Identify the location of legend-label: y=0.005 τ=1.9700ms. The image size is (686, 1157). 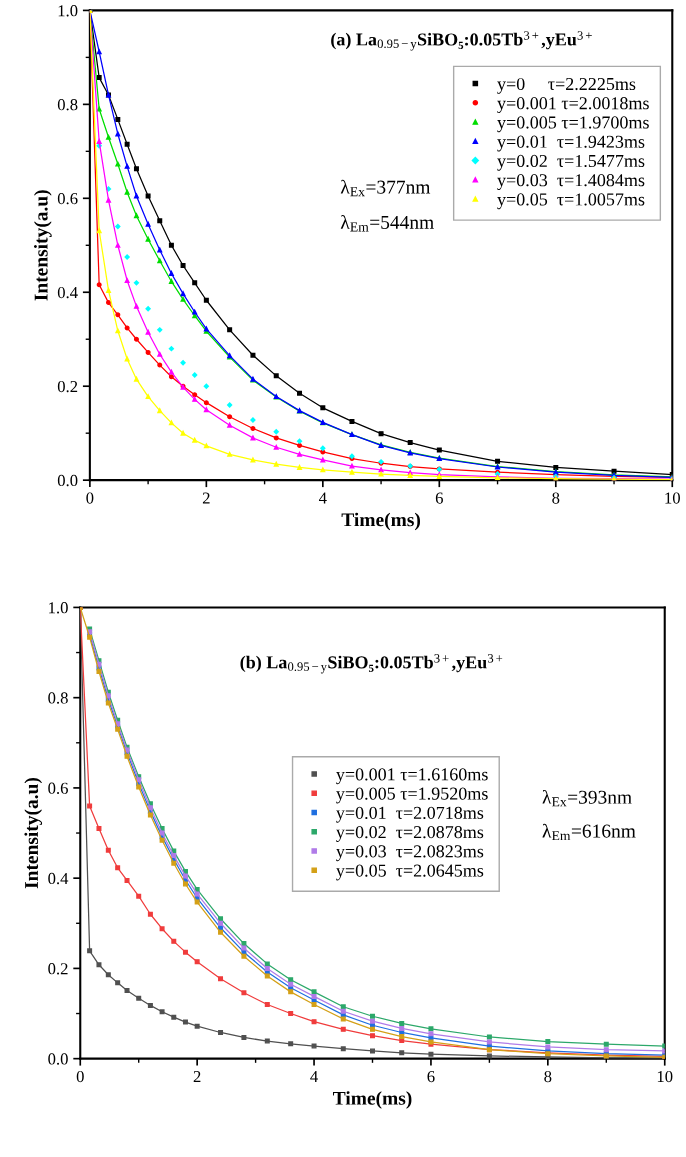
(573, 124).